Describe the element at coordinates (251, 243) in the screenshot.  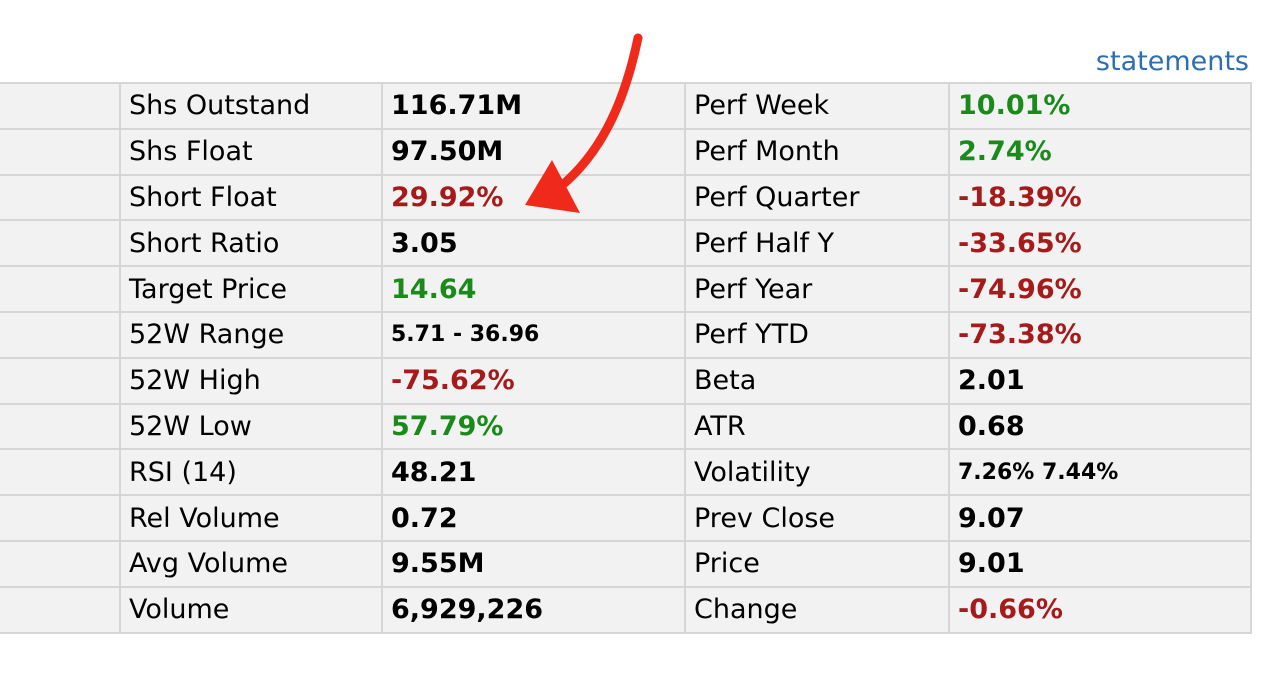
I see `metric-label: Short Ratio` at that location.